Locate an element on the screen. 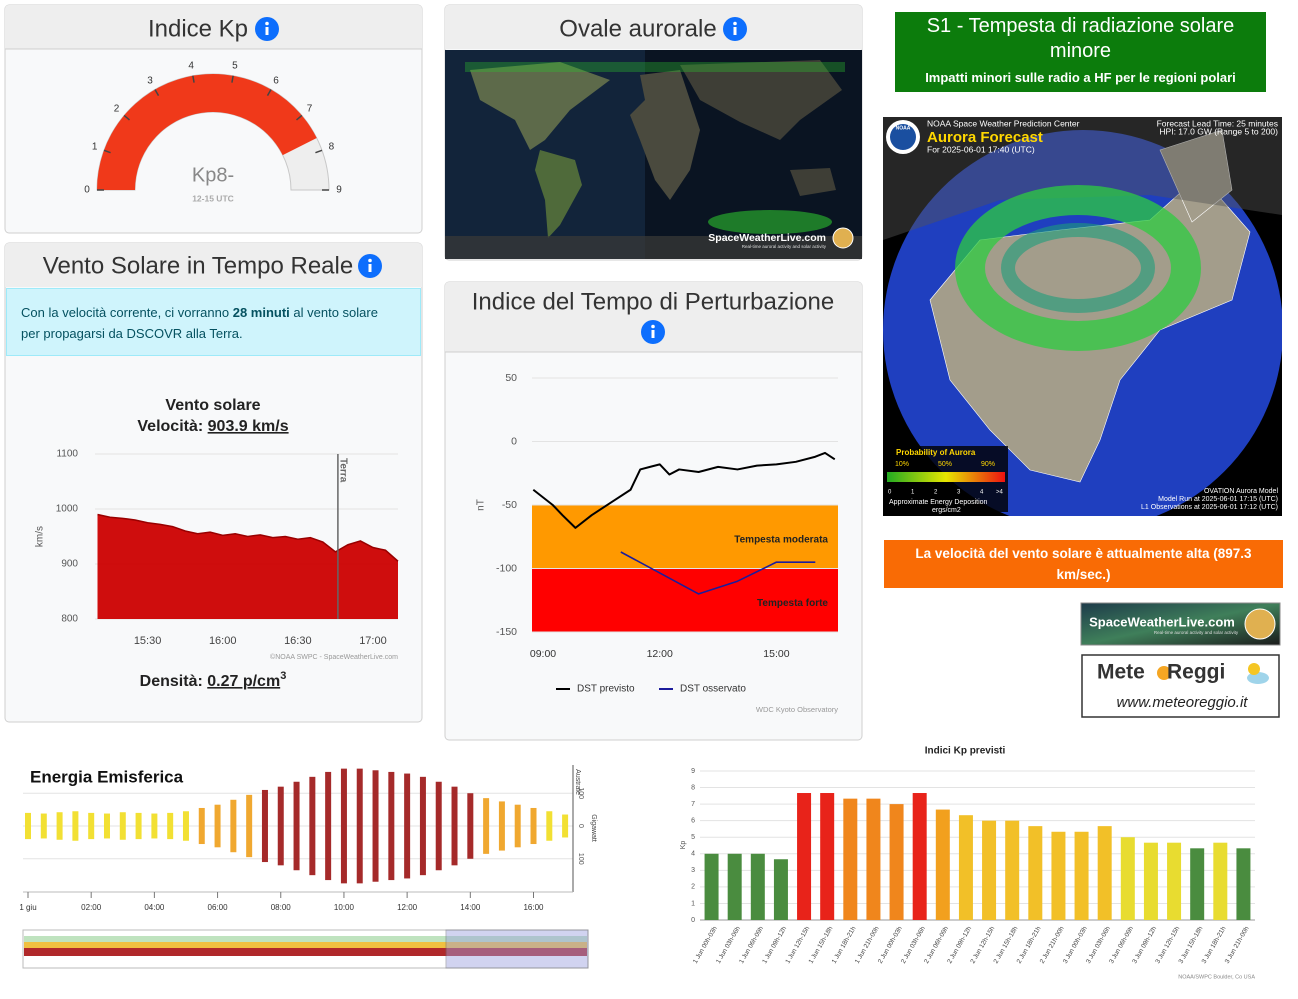  meteo-logo-sun is located at coordinates (1164, 673).